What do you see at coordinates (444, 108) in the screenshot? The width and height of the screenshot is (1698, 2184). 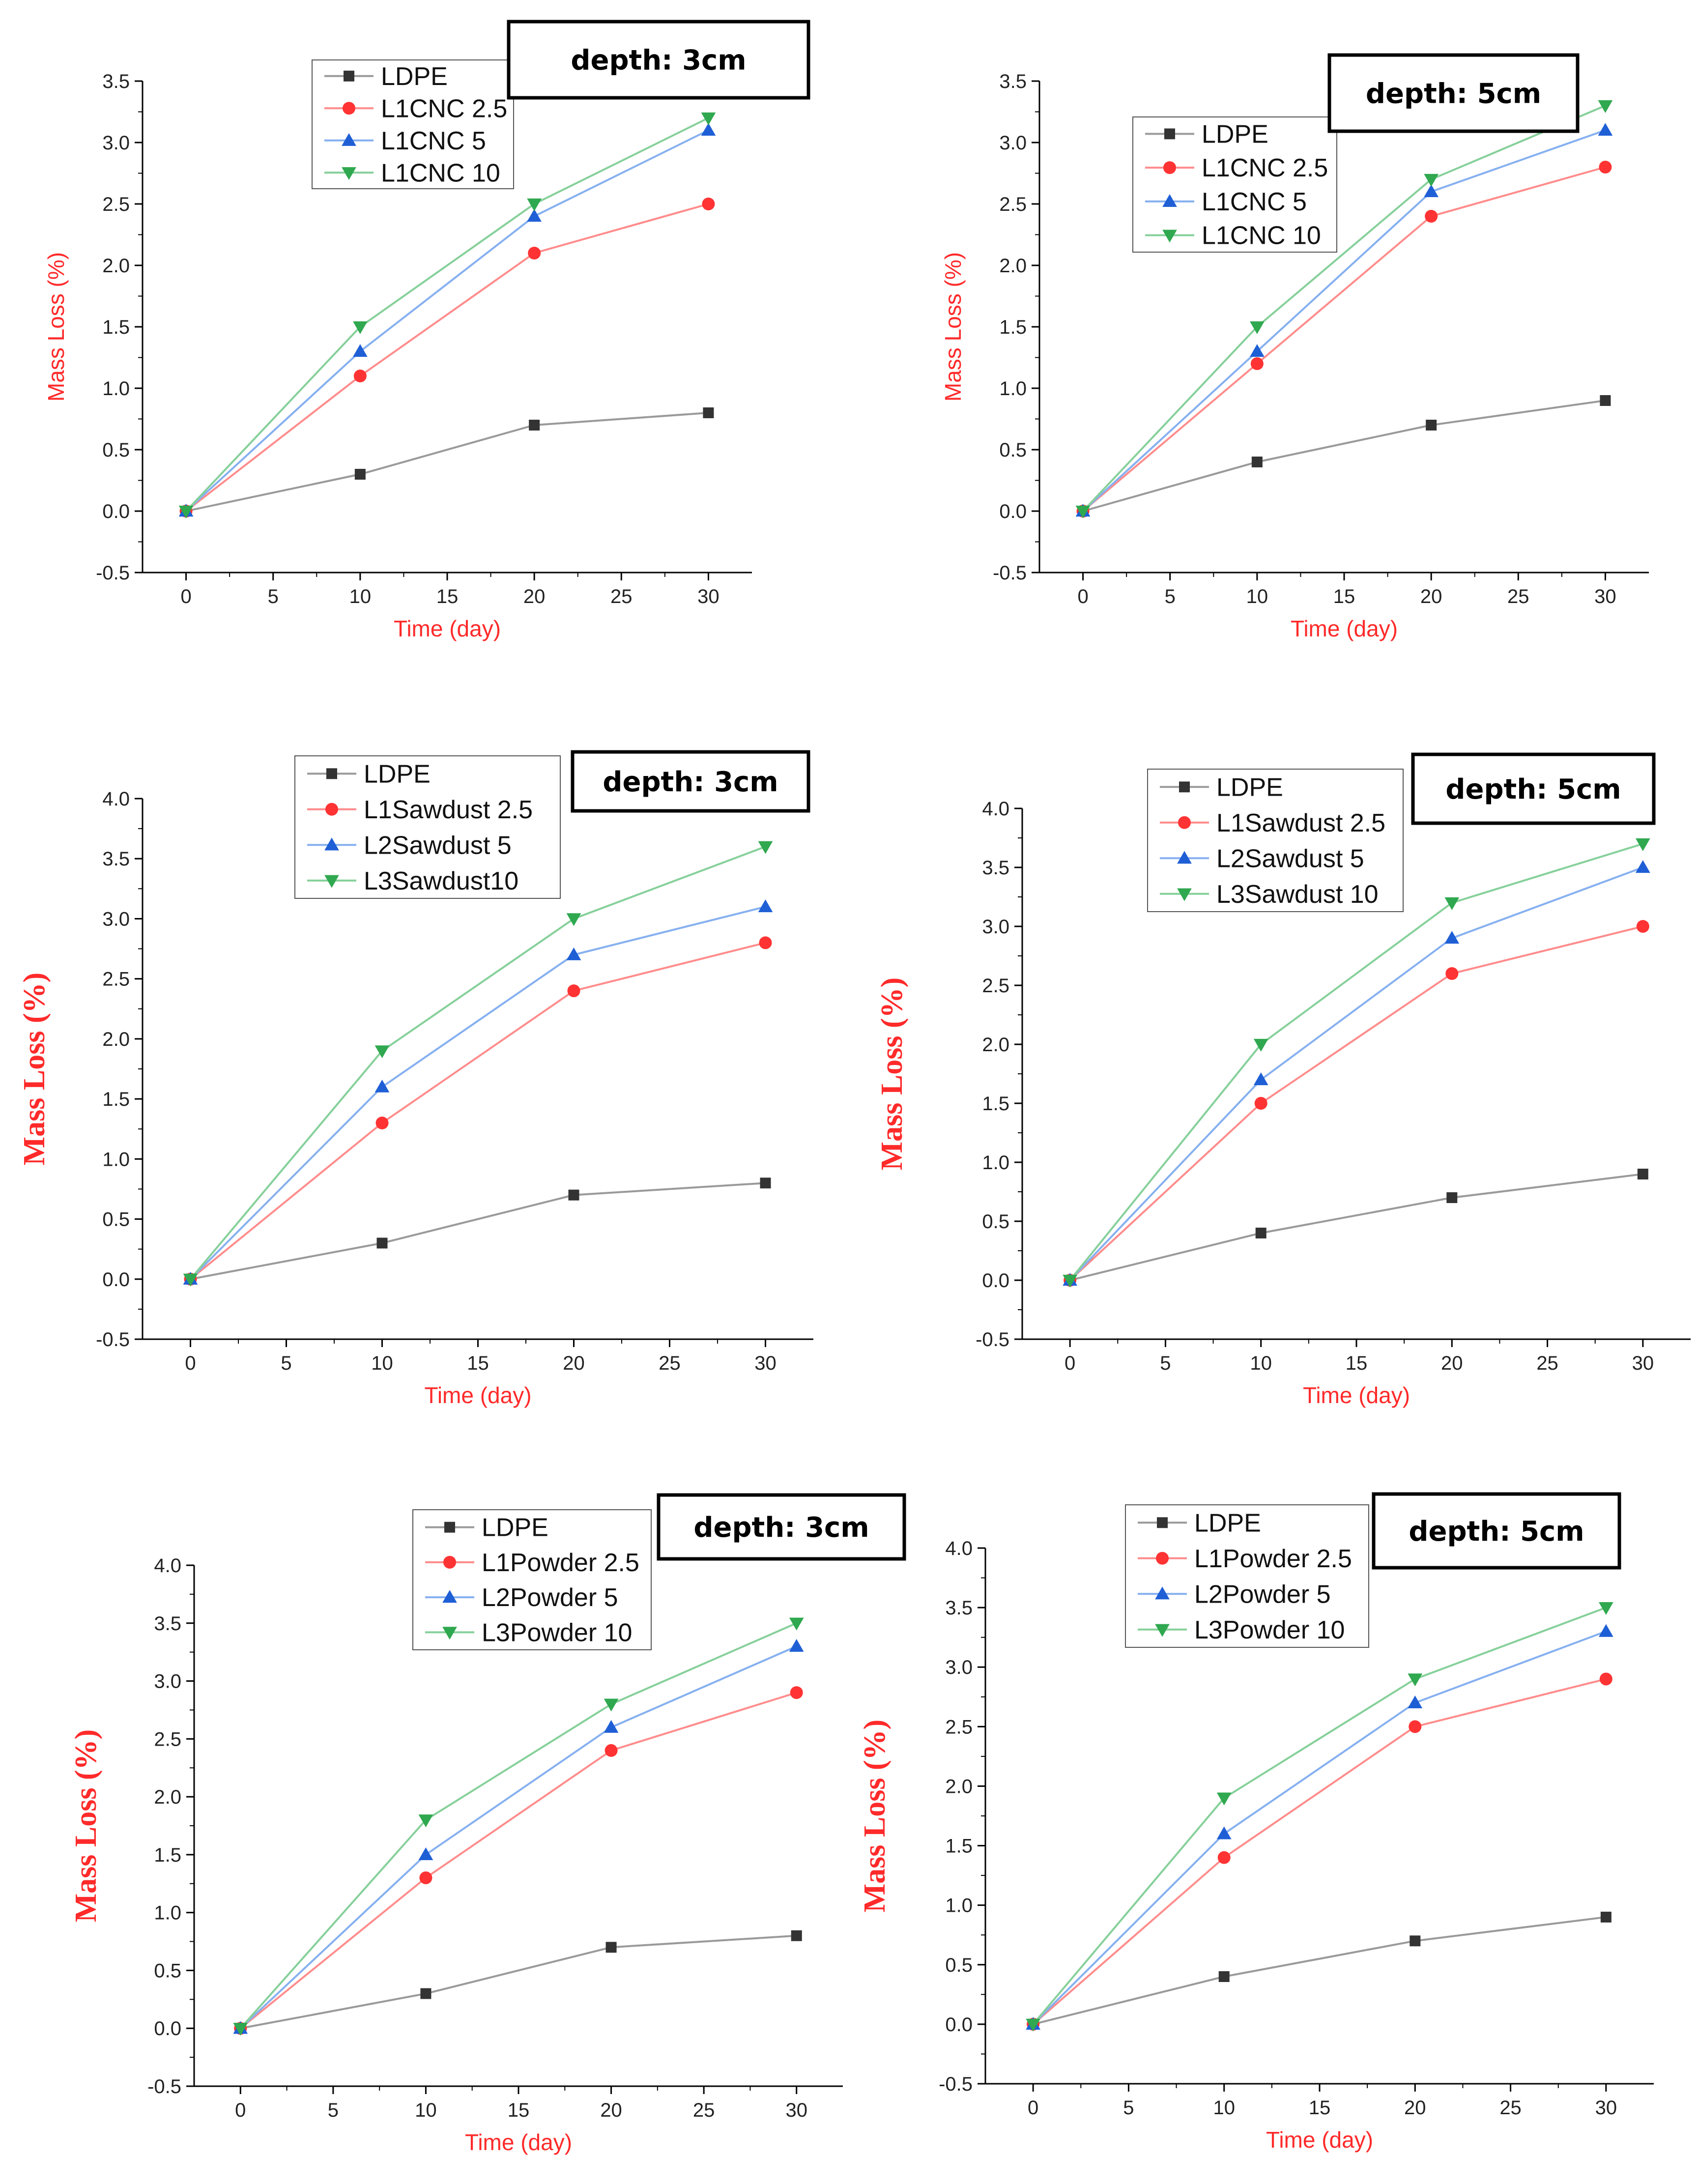 I see `legend-label: L1CNC 2.5` at bounding box center [444, 108].